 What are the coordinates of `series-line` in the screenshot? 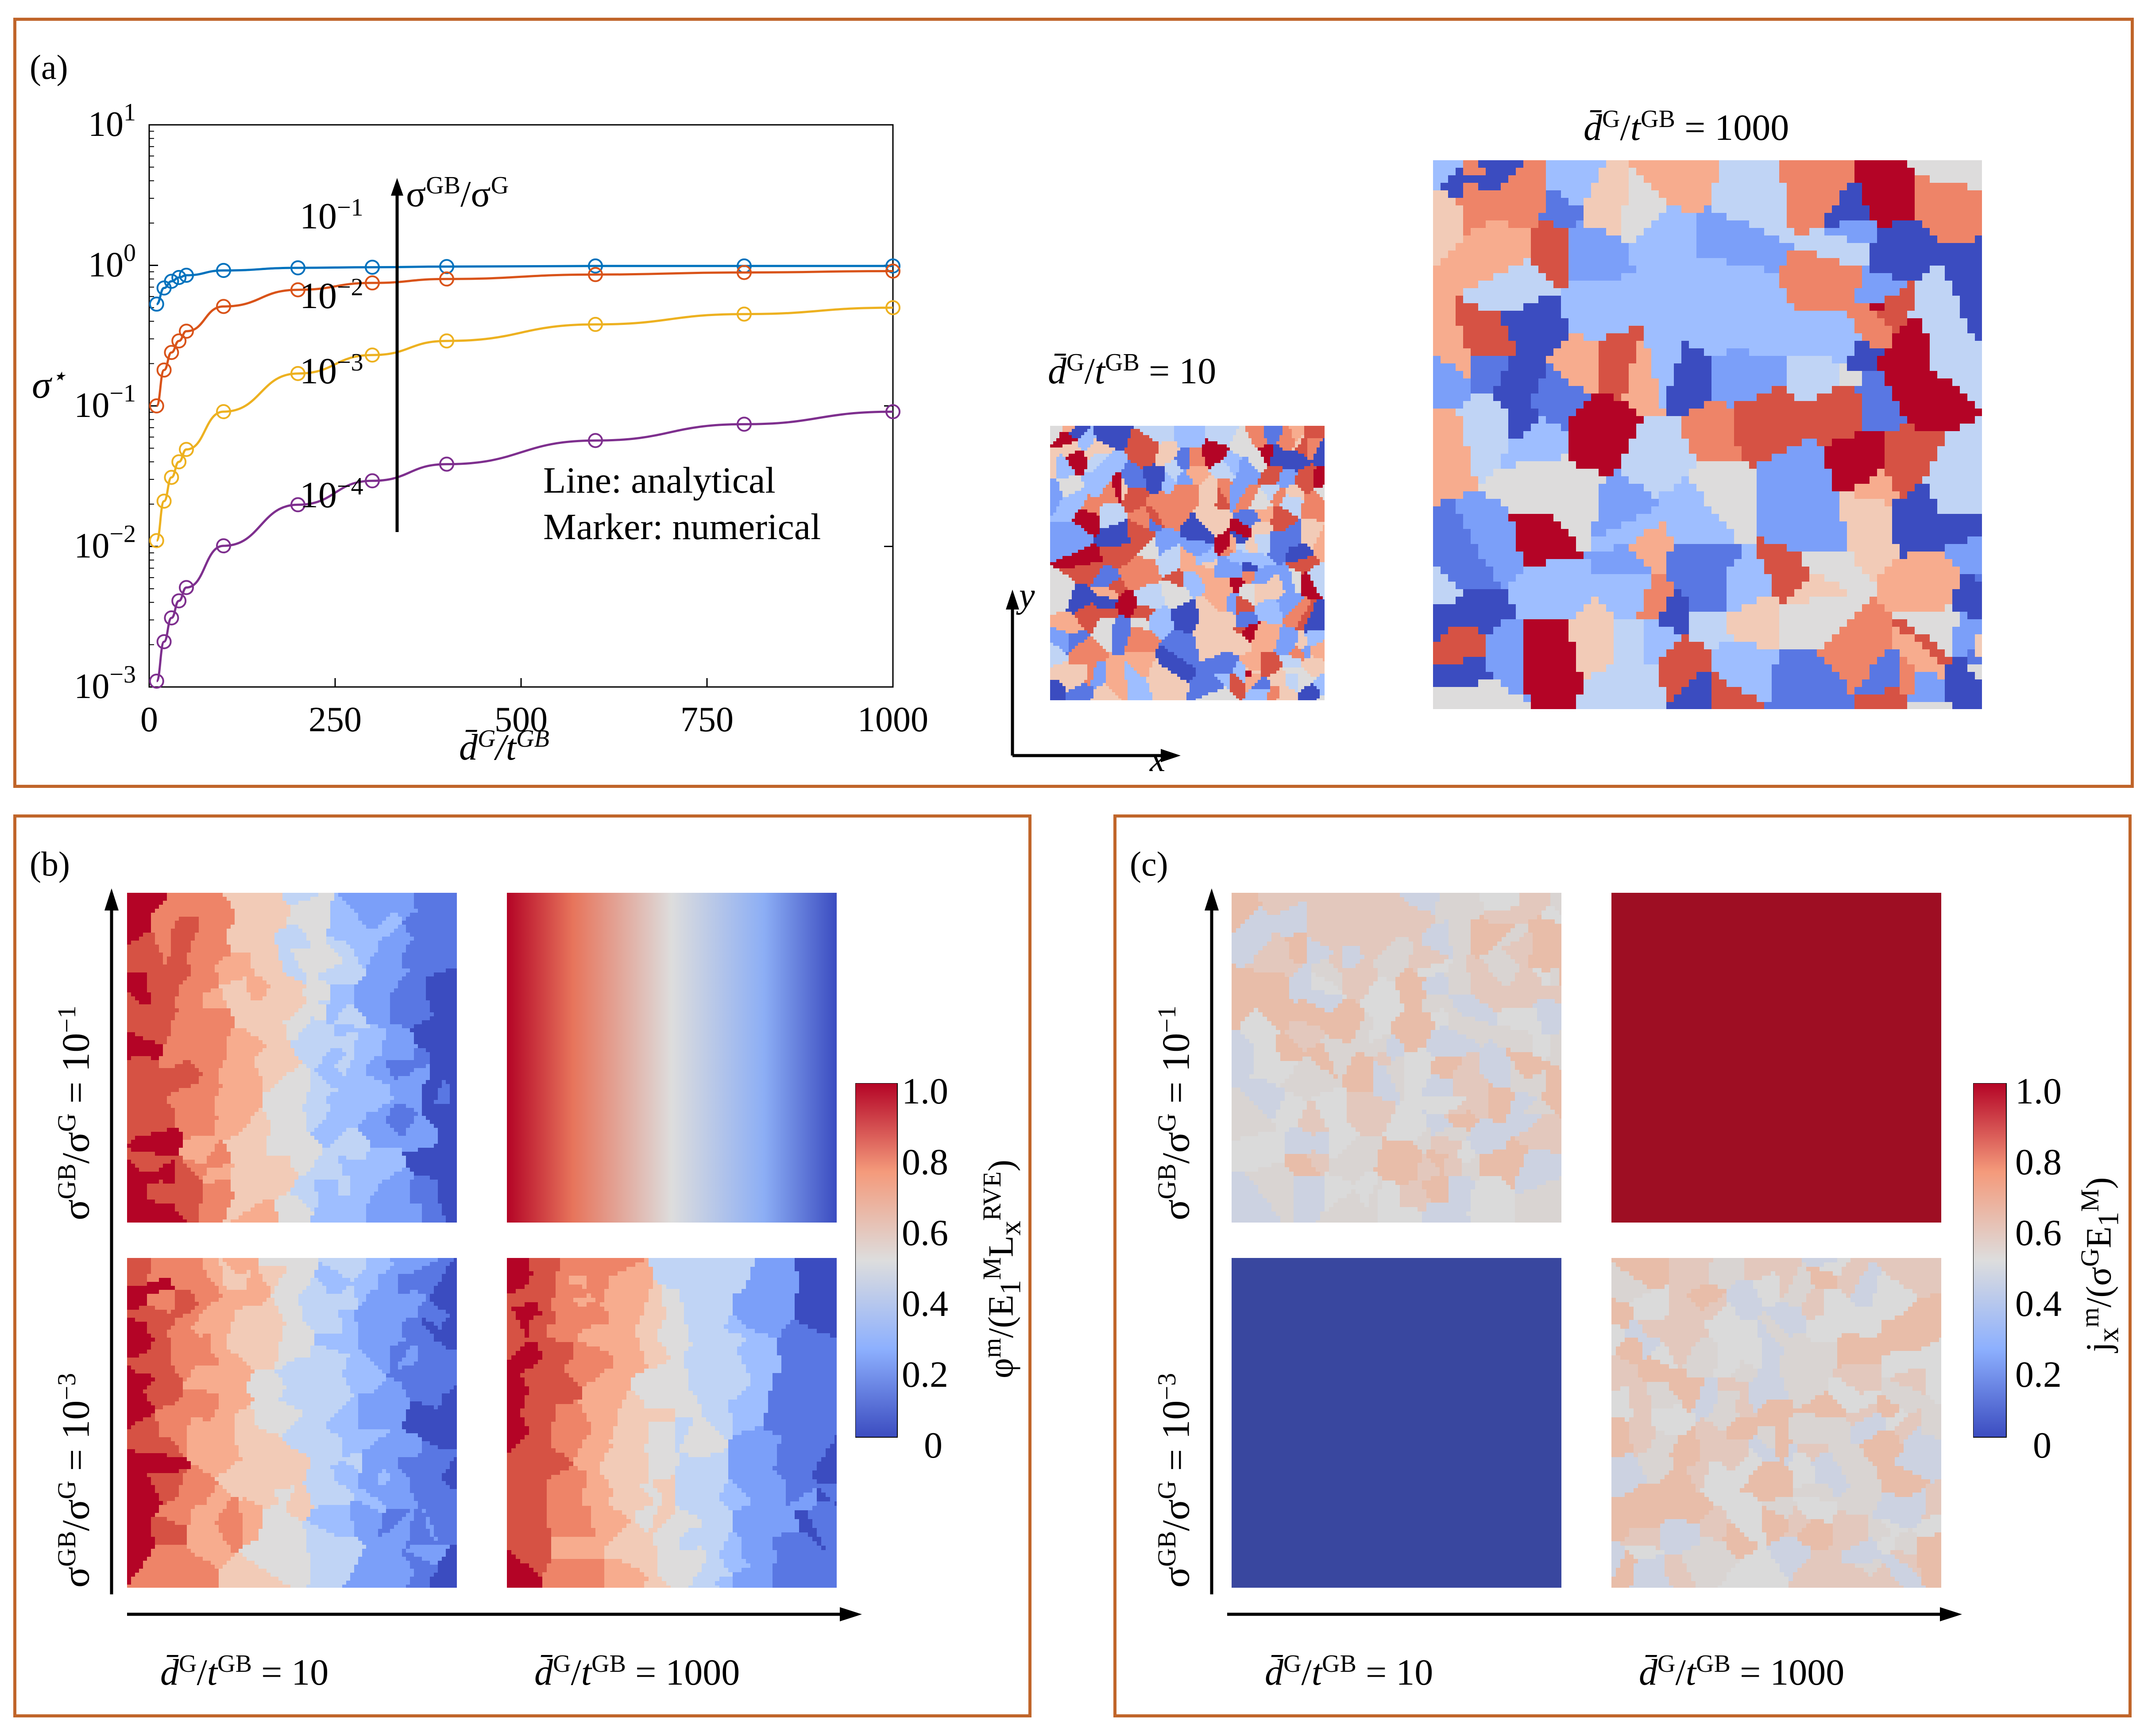 It's located at (524, 339).